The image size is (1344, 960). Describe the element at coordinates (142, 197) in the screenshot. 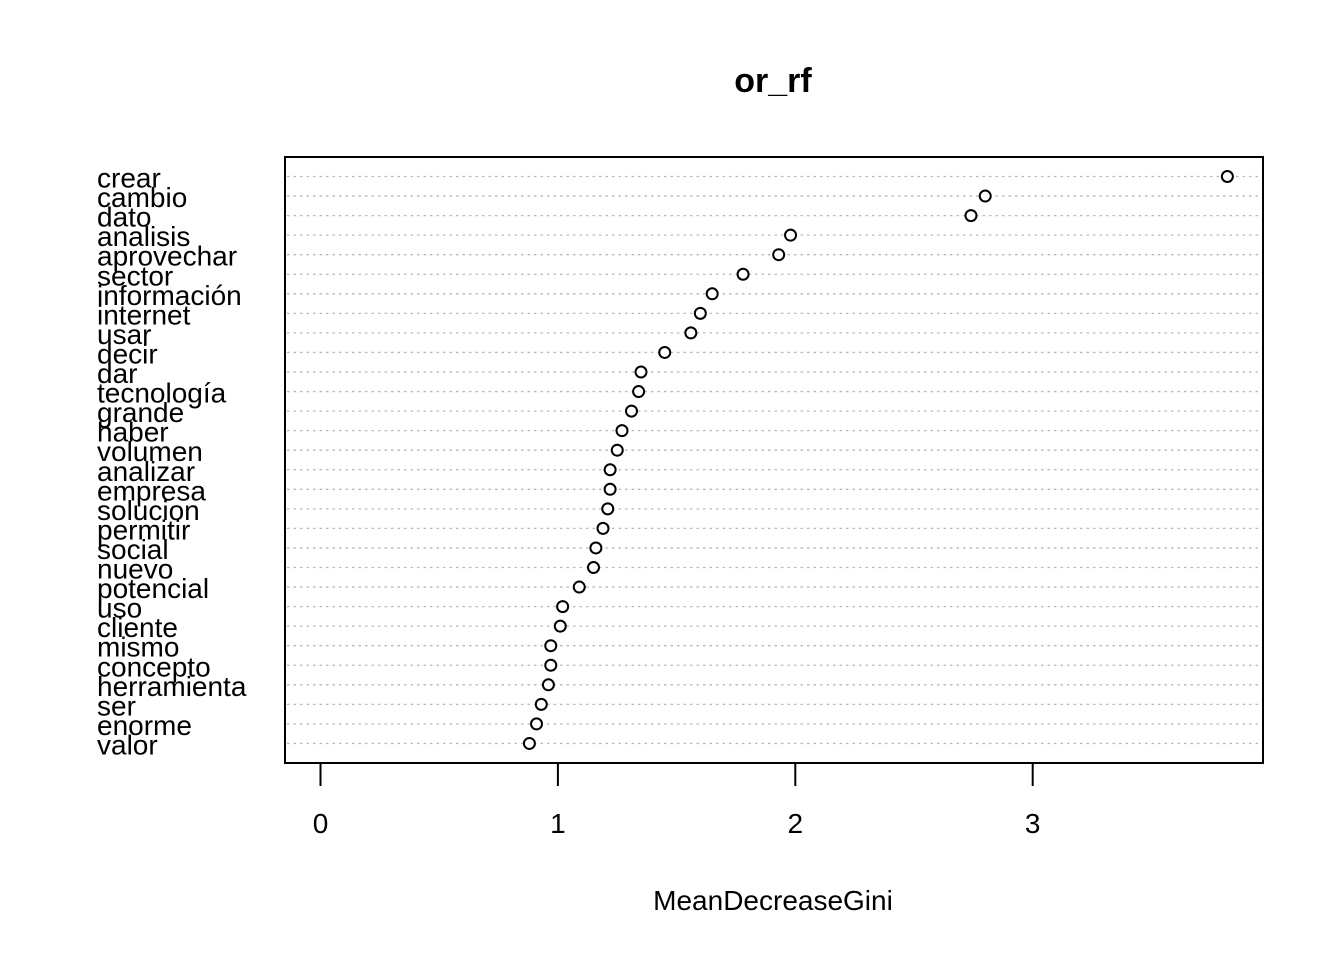

I see `y-tick-label: cambio` at that location.